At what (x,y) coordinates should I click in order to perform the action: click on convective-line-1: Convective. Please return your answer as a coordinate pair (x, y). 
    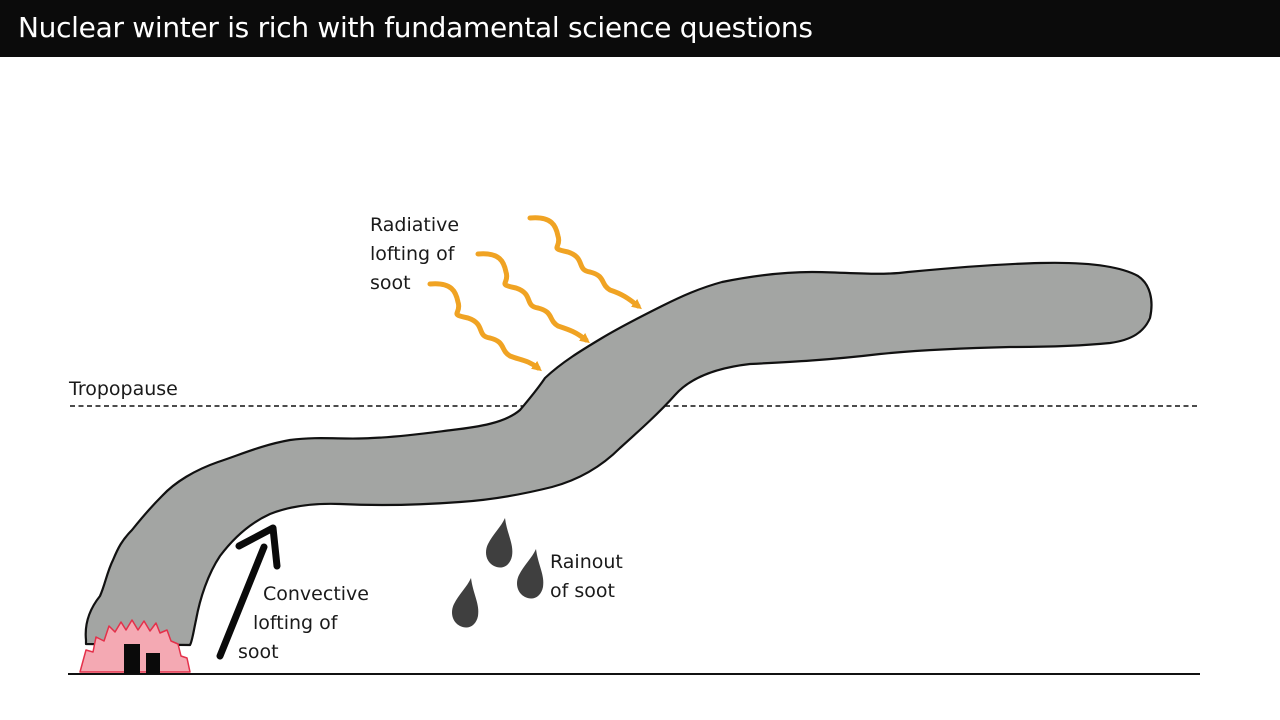
    Looking at the image, I should click on (316, 594).